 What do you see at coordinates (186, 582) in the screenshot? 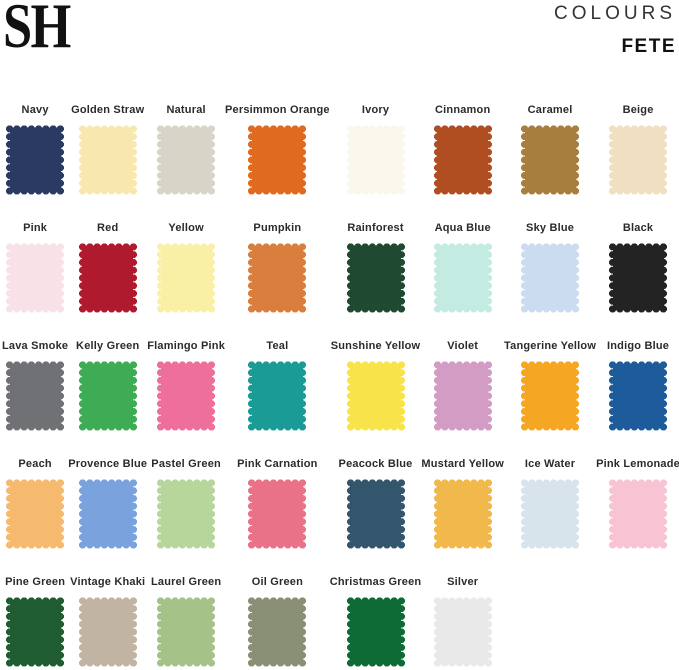
I see `swatch-label: Laurel Green` at bounding box center [186, 582].